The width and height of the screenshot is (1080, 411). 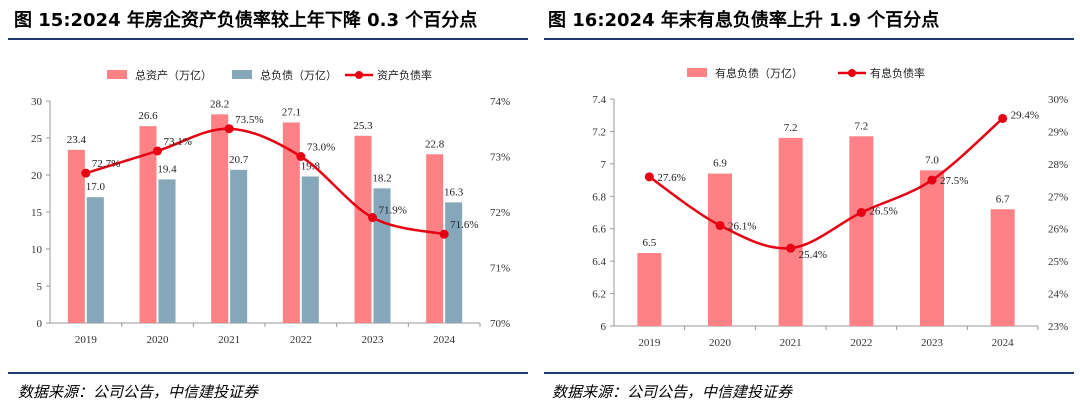 What do you see at coordinates (500, 324) in the screenshot?
I see `right-y-tick-label: 70%` at bounding box center [500, 324].